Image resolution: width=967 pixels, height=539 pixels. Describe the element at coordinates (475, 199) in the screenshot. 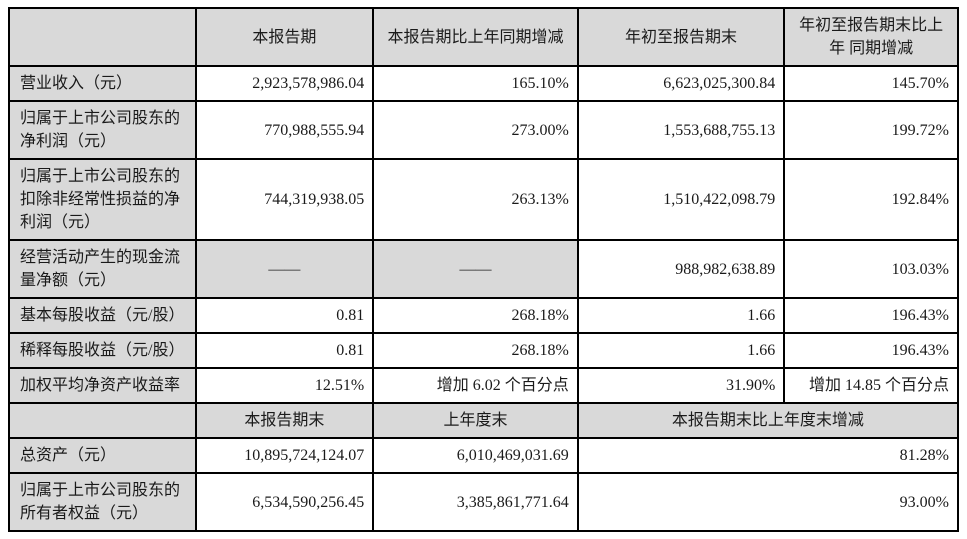

I see `value-cell: 263.13%` at that location.